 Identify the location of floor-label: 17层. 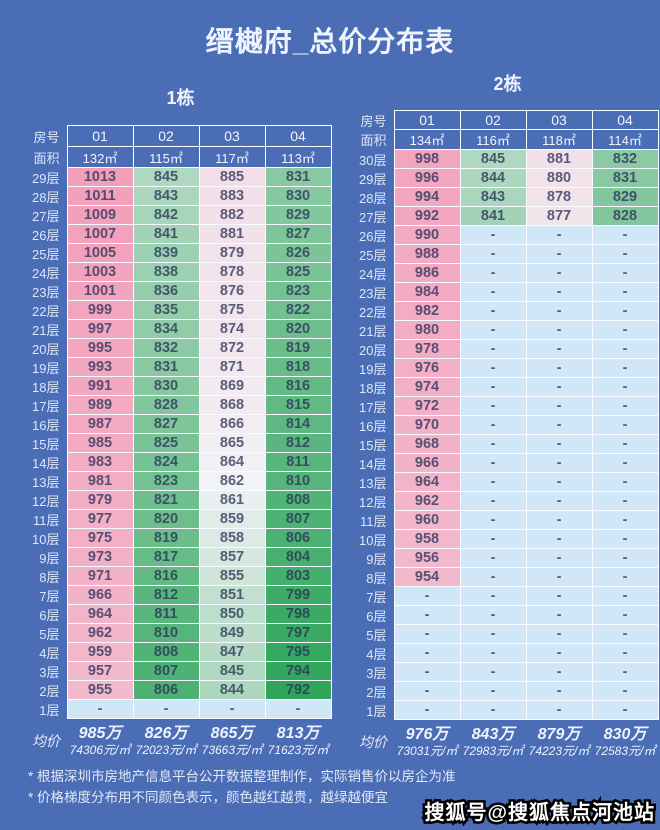
(46, 406).